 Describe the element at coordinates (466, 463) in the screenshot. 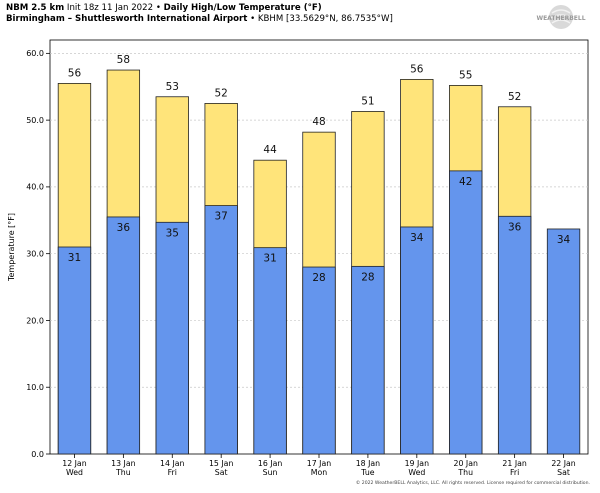

I see `x-tick-label-date: 20 Jan` at that location.